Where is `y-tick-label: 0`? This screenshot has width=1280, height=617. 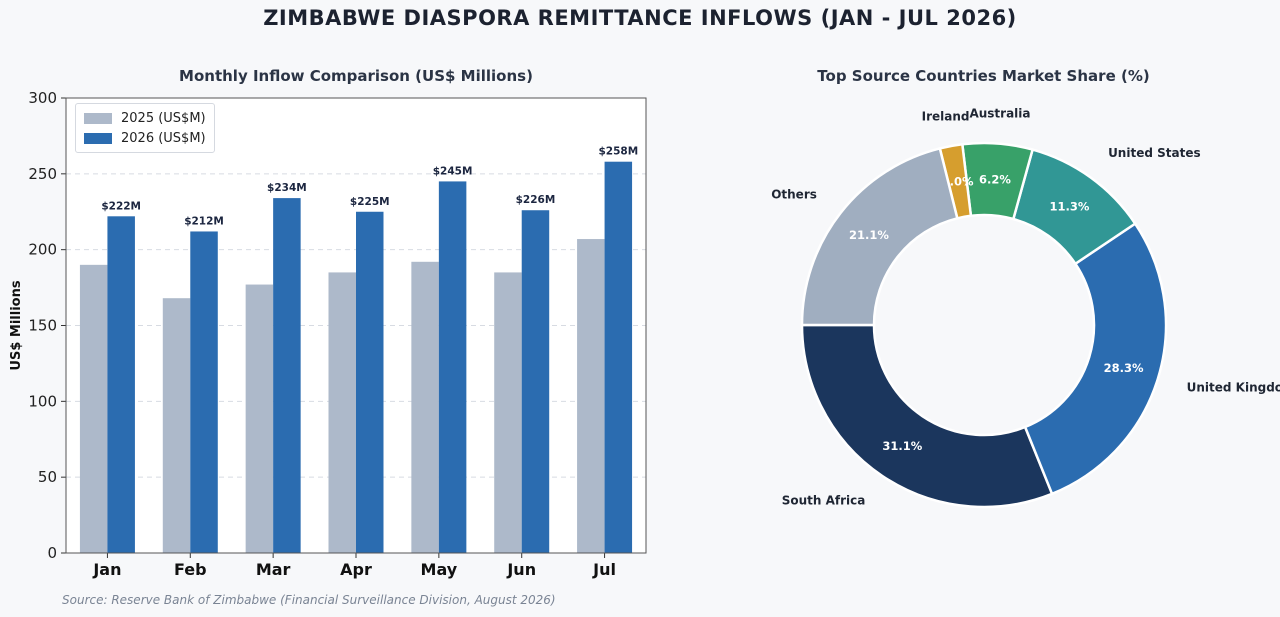
y-tick-label: 0 is located at coordinates (52, 553).